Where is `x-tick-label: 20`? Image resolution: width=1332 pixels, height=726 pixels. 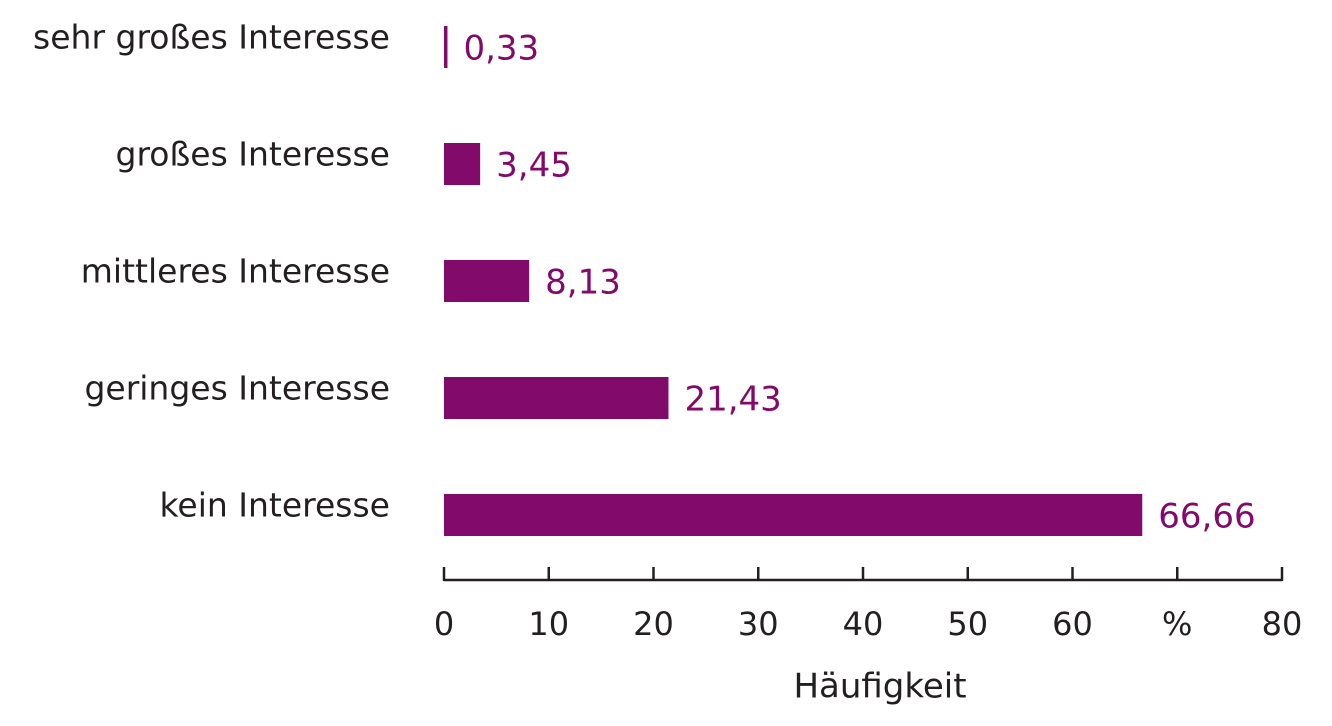
x-tick-label: 20 is located at coordinates (653, 624).